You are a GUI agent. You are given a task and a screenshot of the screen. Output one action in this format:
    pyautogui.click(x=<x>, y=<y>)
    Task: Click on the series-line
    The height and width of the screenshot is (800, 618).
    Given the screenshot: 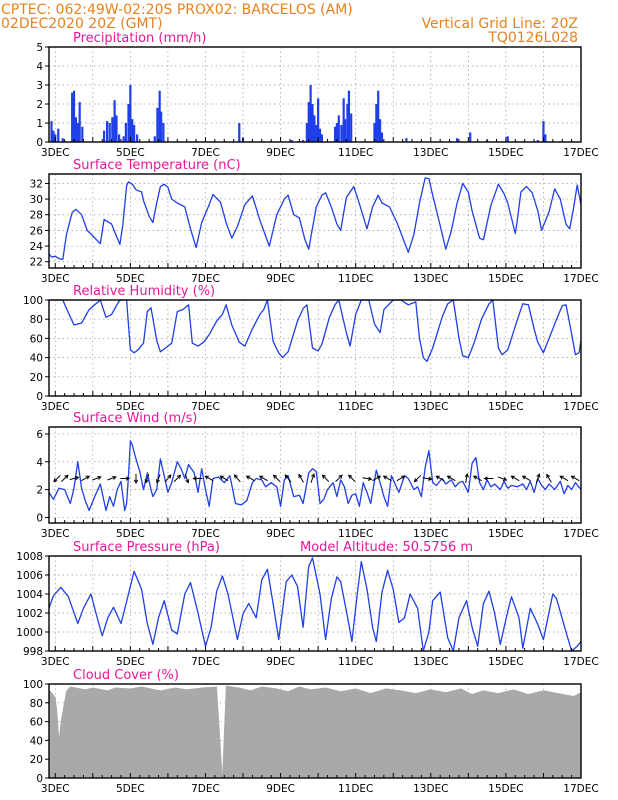 What is the action you would take?
    pyautogui.click(x=315, y=331)
    